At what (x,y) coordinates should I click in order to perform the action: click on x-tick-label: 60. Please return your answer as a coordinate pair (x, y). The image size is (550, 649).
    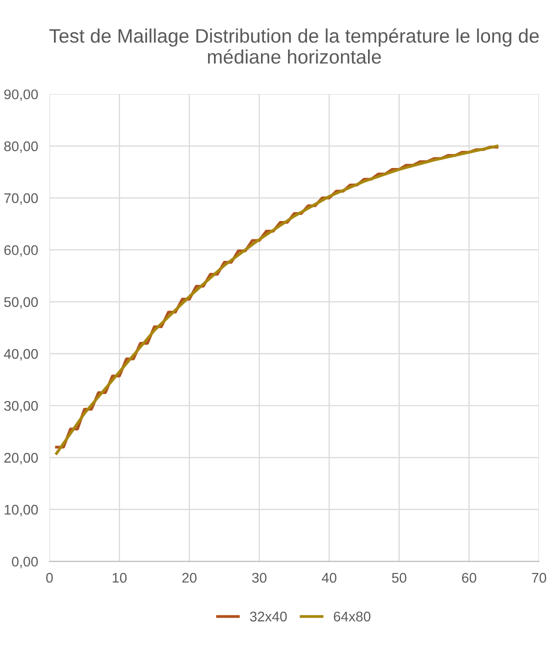
    Looking at the image, I should click on (469, 577).